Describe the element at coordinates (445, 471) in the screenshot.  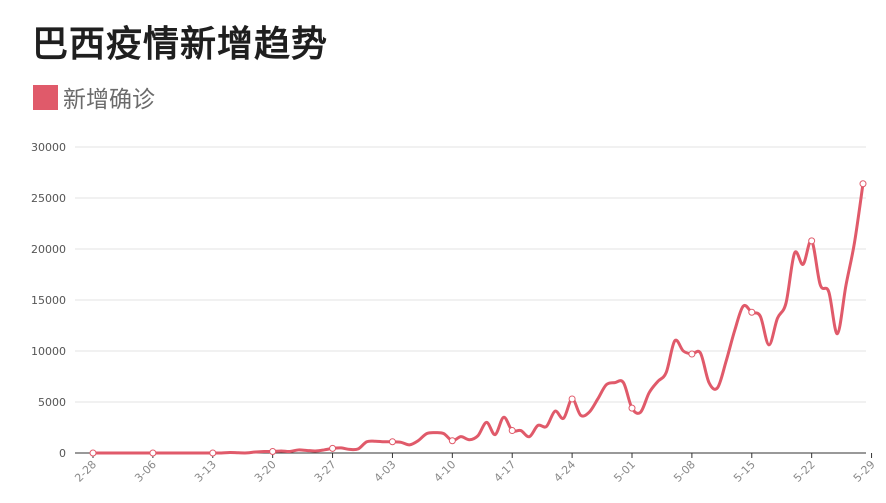
I see `x-tick-label: 4-10` at that location.